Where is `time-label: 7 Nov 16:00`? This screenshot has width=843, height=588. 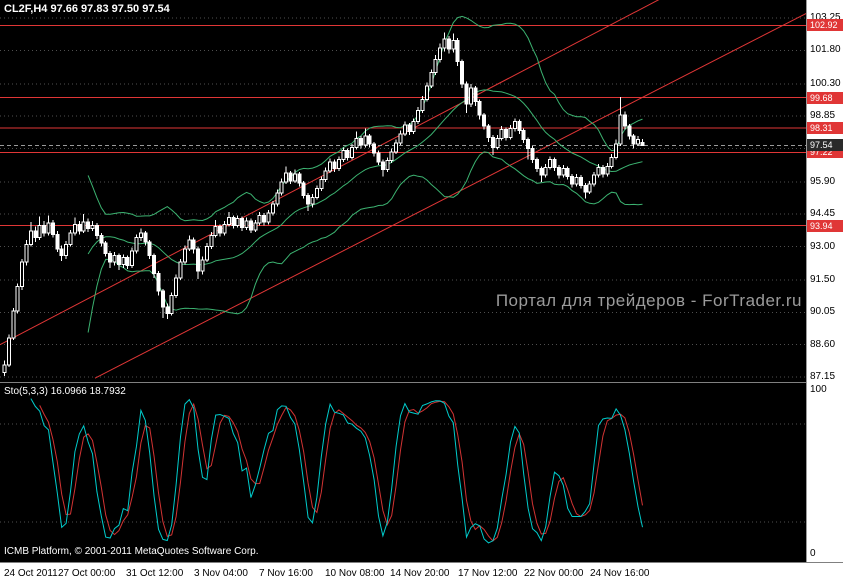 time-label: 7 Nov 16:00 is located at coordinates (286, 573).